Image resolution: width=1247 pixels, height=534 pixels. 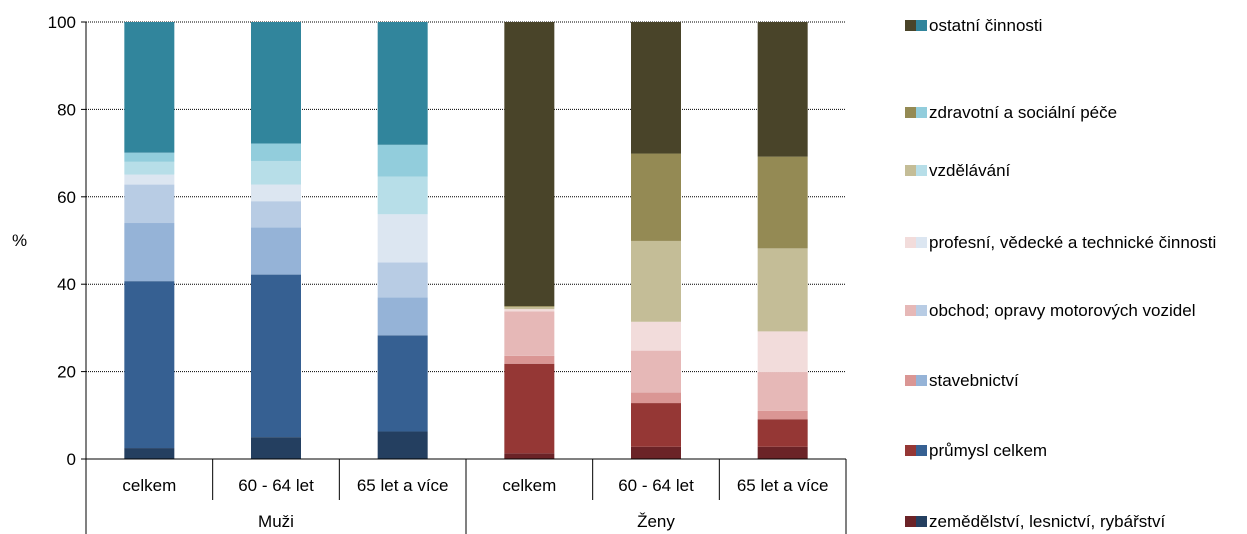 What do you see at coordinates (1047, 521) in the screenshot?
I see `legend-label: zemědělství, lesnictví, rybářství` at bounding box center [1047, 521].